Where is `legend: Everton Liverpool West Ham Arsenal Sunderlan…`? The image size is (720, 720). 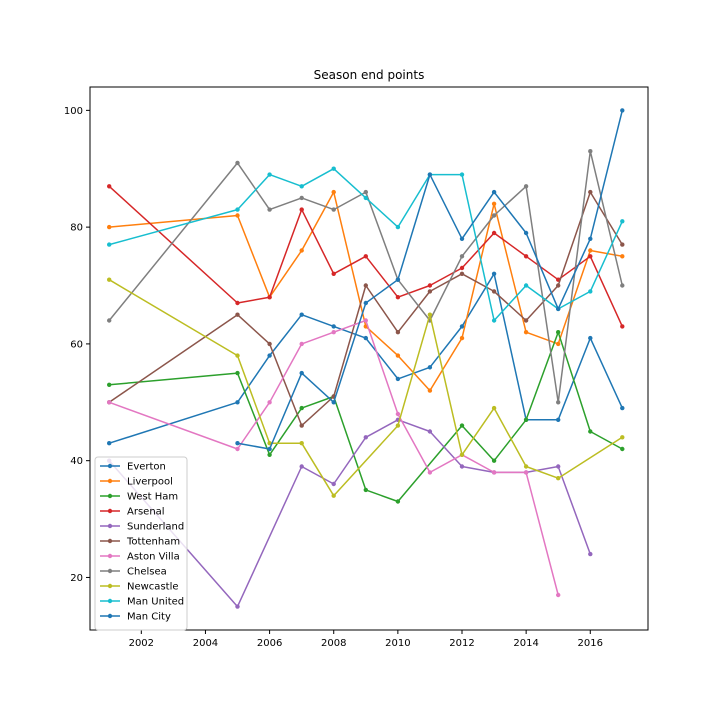 legend: Everton Liverpool West Ham Arsenal Sunderlan… is located at coordinates (141, 543).